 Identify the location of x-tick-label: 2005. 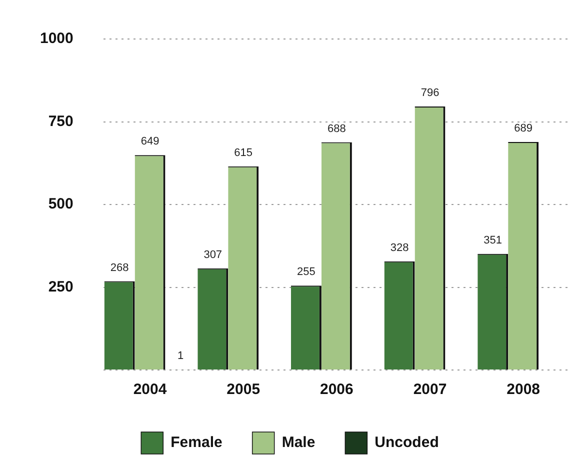
(243, 389).